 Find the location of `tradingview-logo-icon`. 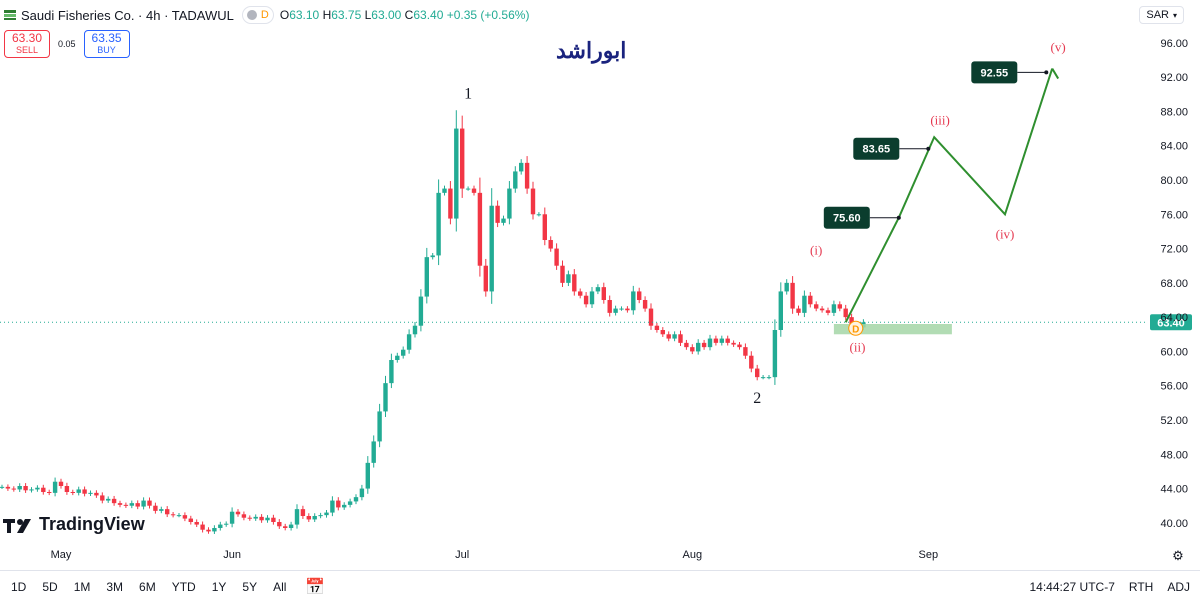

tradingview-logo-icon is located at coordinates (17, 525).